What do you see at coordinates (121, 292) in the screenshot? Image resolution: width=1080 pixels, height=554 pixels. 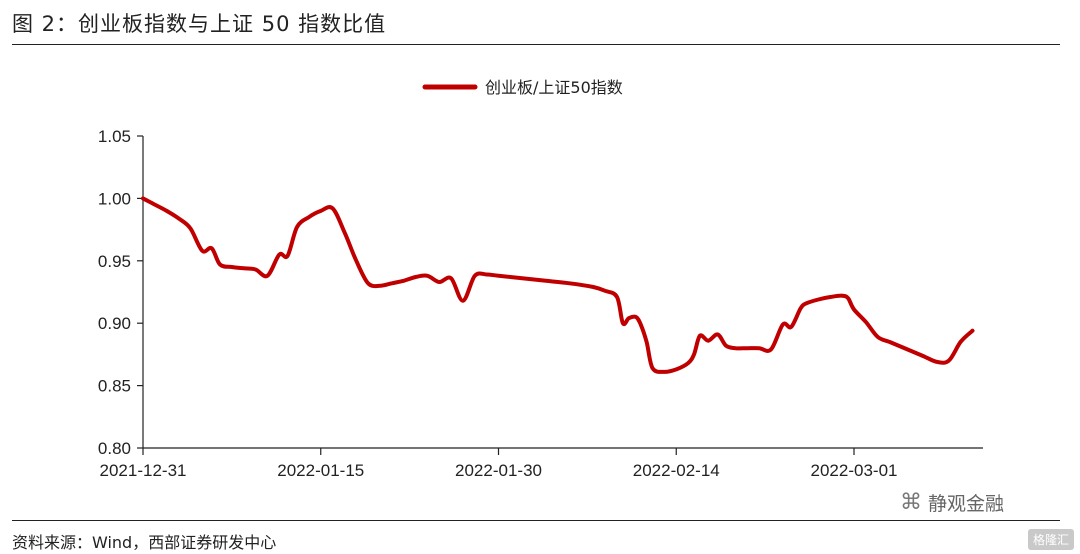 I see `y-axis: 0.80 0.85 0.90 0.95 1.00 1.05` at bounding box center [121, 292].